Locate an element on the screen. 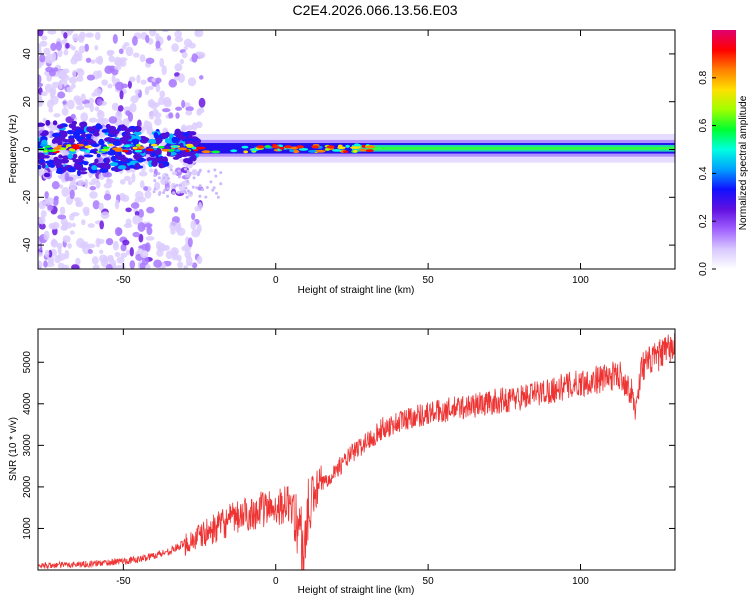 This screenshot has width=750, height=600. colorbar-tick-label: 0.8 is located at coordinates (703, 77).